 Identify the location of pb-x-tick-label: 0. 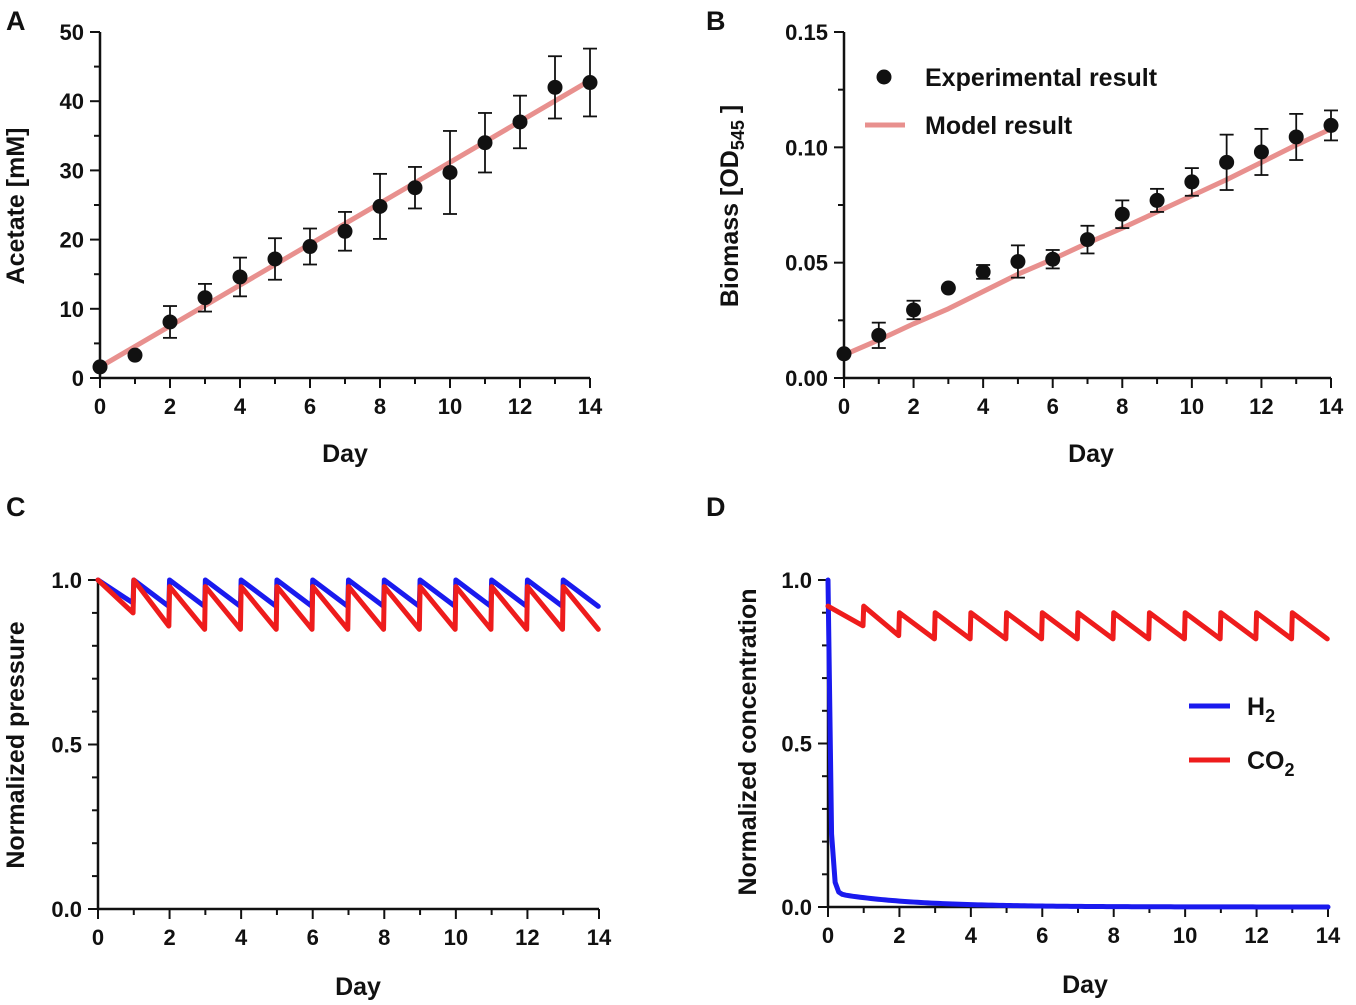
(844, 406).